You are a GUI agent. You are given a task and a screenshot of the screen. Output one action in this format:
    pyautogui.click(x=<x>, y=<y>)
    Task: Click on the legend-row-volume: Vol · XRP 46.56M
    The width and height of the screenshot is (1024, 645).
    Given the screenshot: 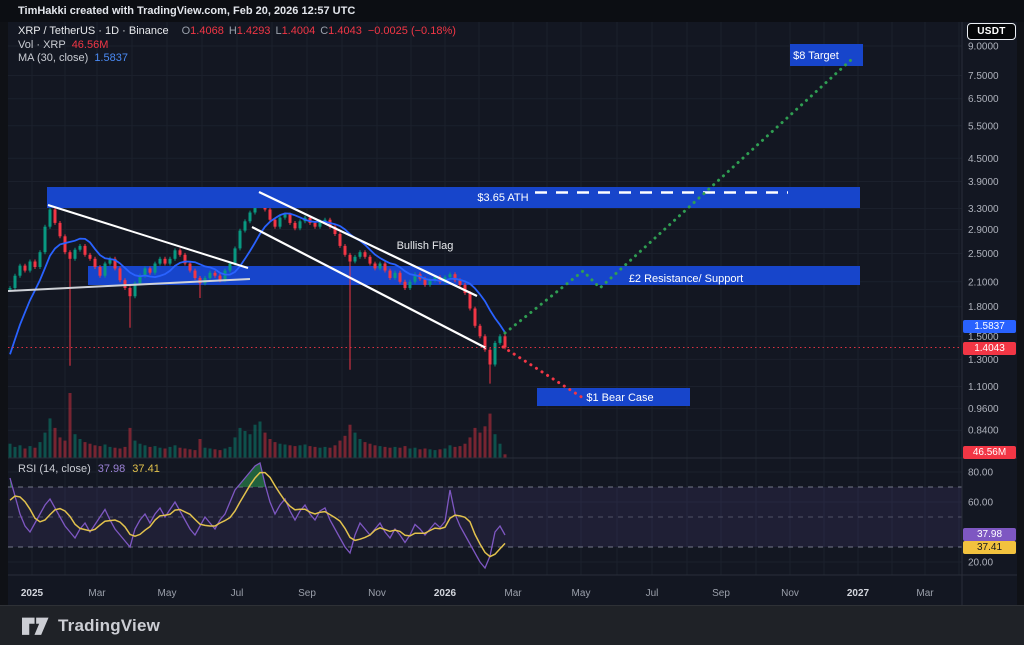 What is the action you would take?
    pyautogui.click(x=237, y=45)
    